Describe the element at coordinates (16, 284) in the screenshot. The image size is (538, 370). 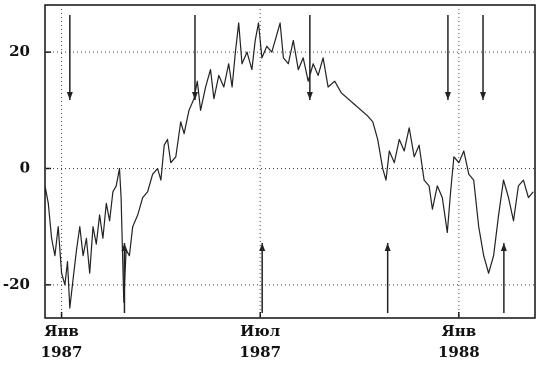
I see `y-tick-label: -20` at that location.